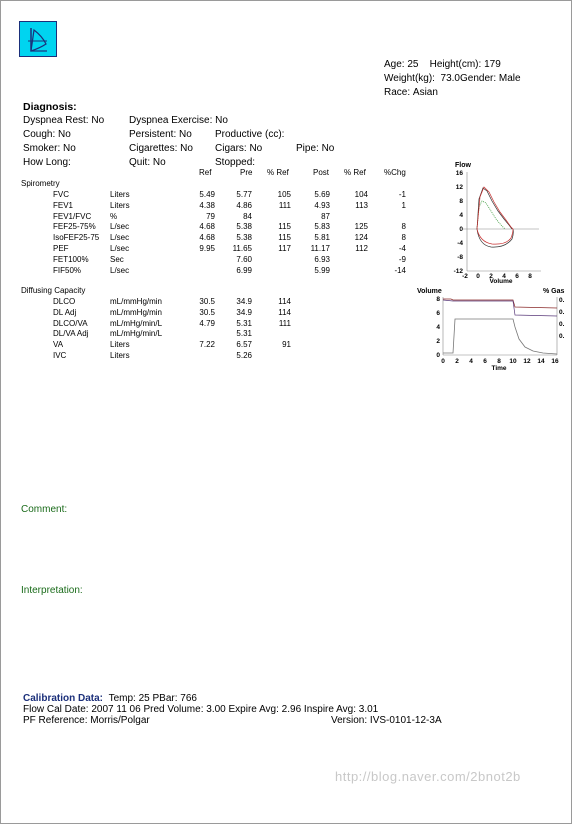 The image size is (572, 824). Describe the element at coordinates (325, 216) in the screenshot. I see `spiro-cell-post: 87` at that location.